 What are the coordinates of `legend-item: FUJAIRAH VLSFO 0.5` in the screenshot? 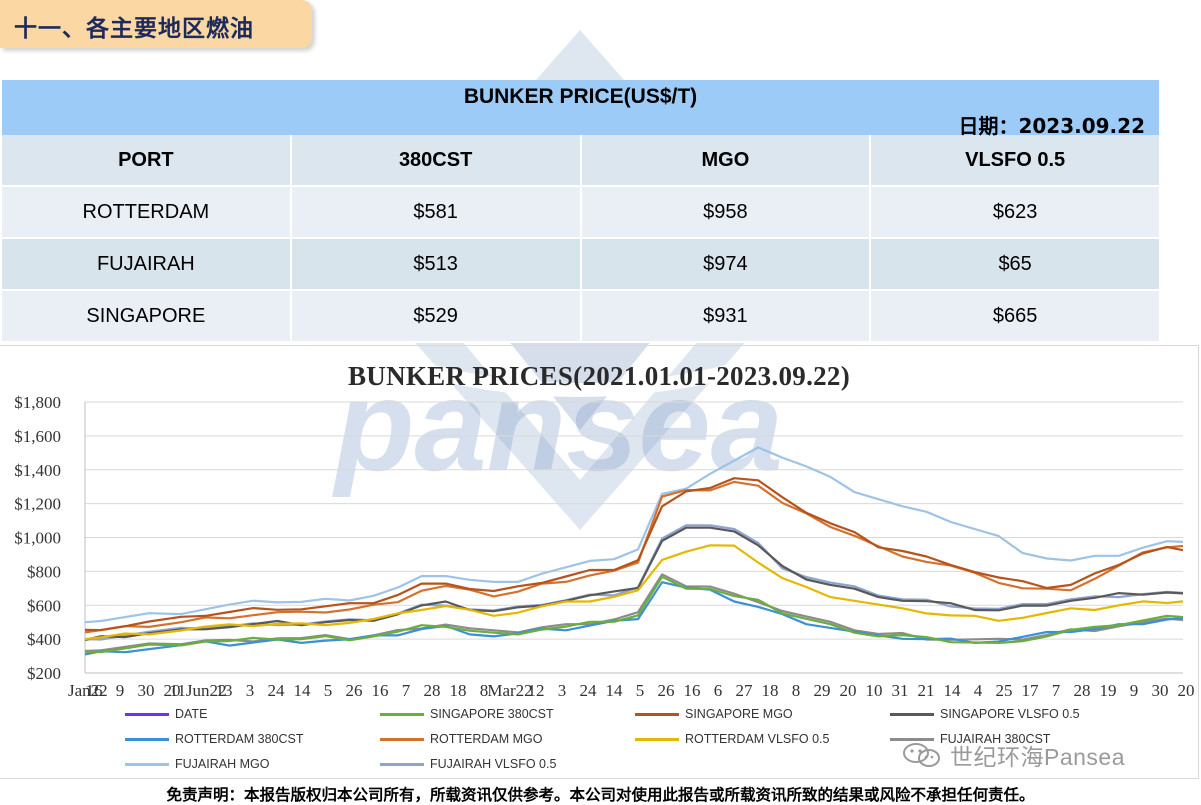 It's located at (468, 764).